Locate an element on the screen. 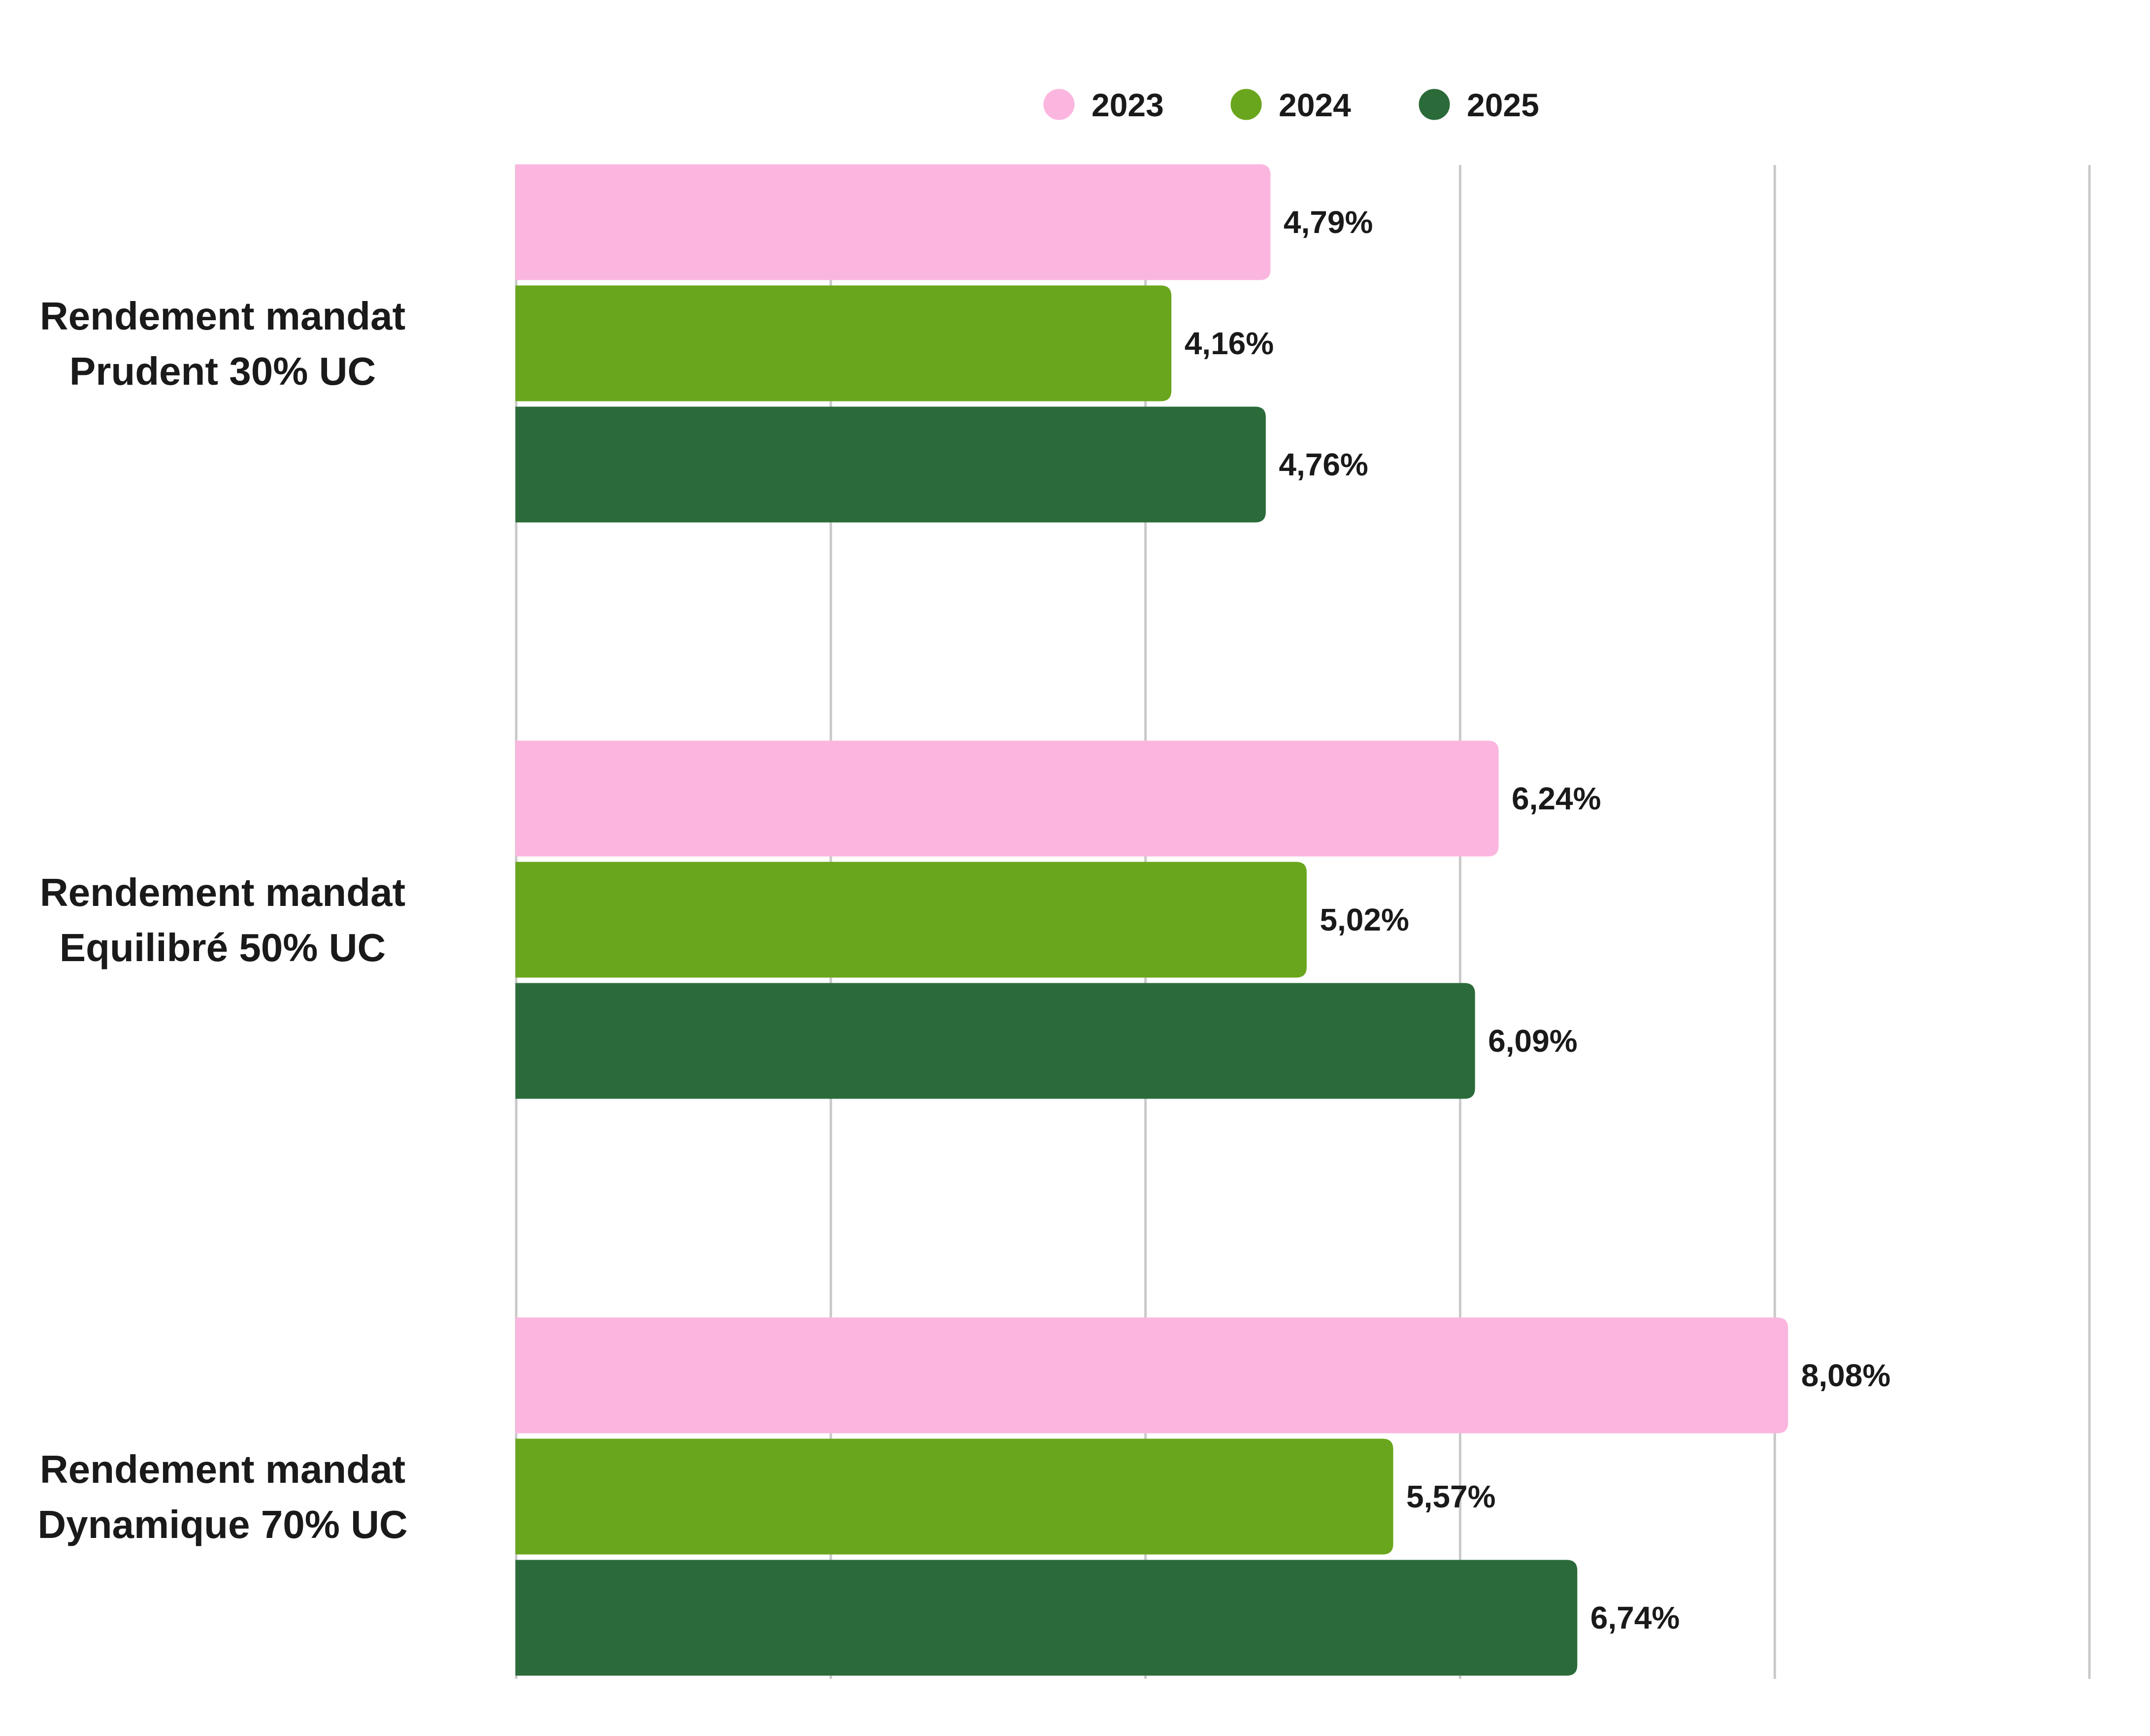  value-label: 6,74% is located at coordinates (1635, 1618).